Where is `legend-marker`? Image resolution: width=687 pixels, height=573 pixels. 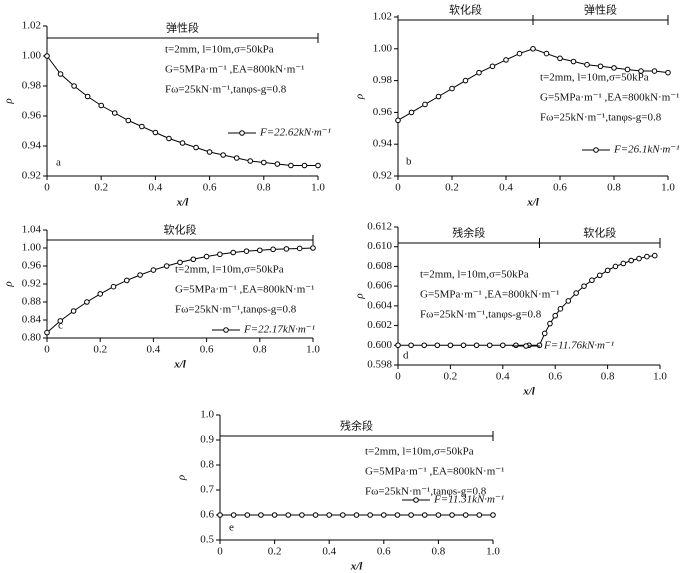
legend-marker is located at coordinates (526, 346).